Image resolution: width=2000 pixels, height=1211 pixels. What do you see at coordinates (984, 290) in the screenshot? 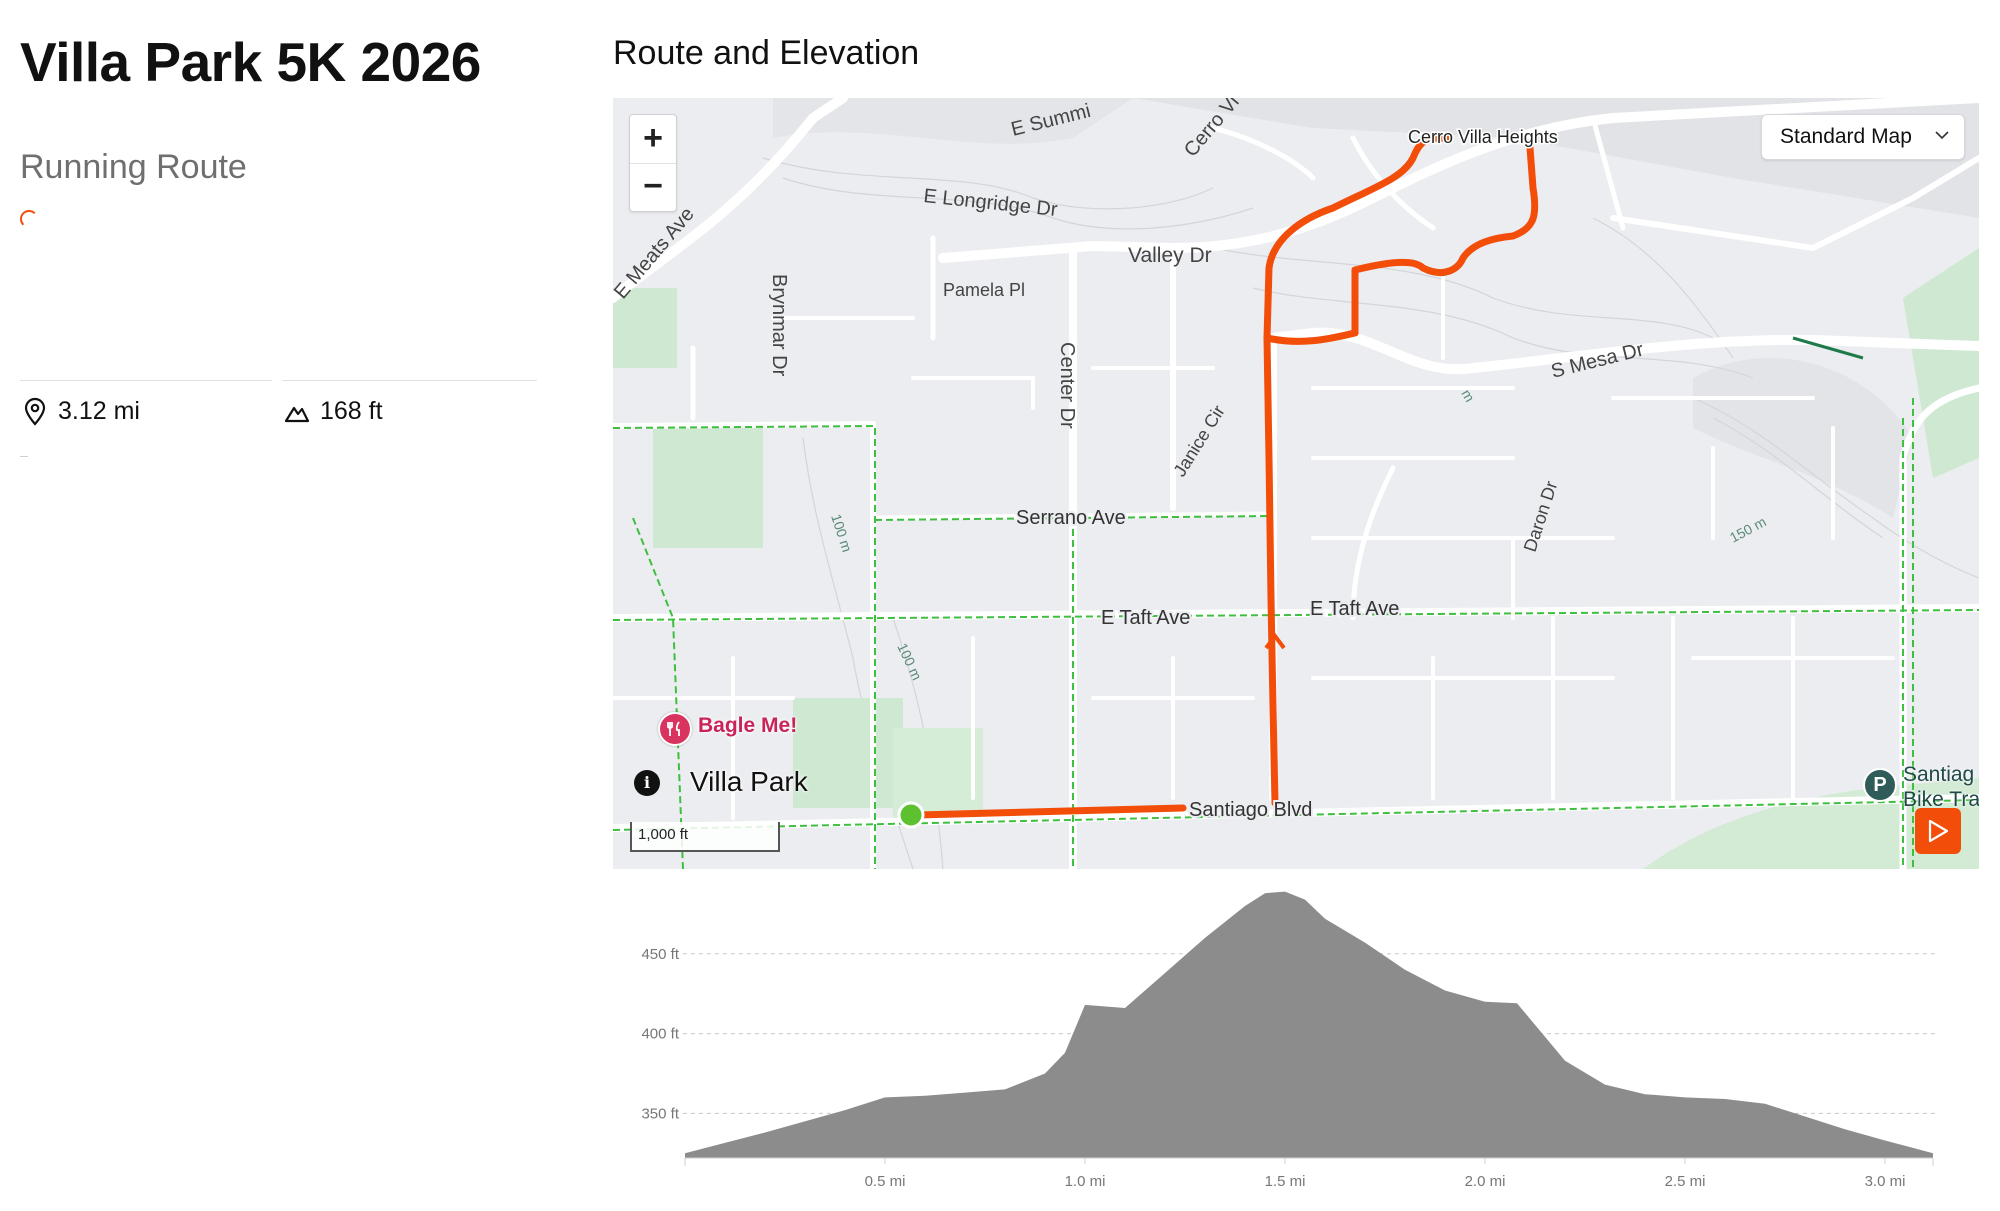
I see `street-label: Pamela Pl` at bounding box center [984, 290].